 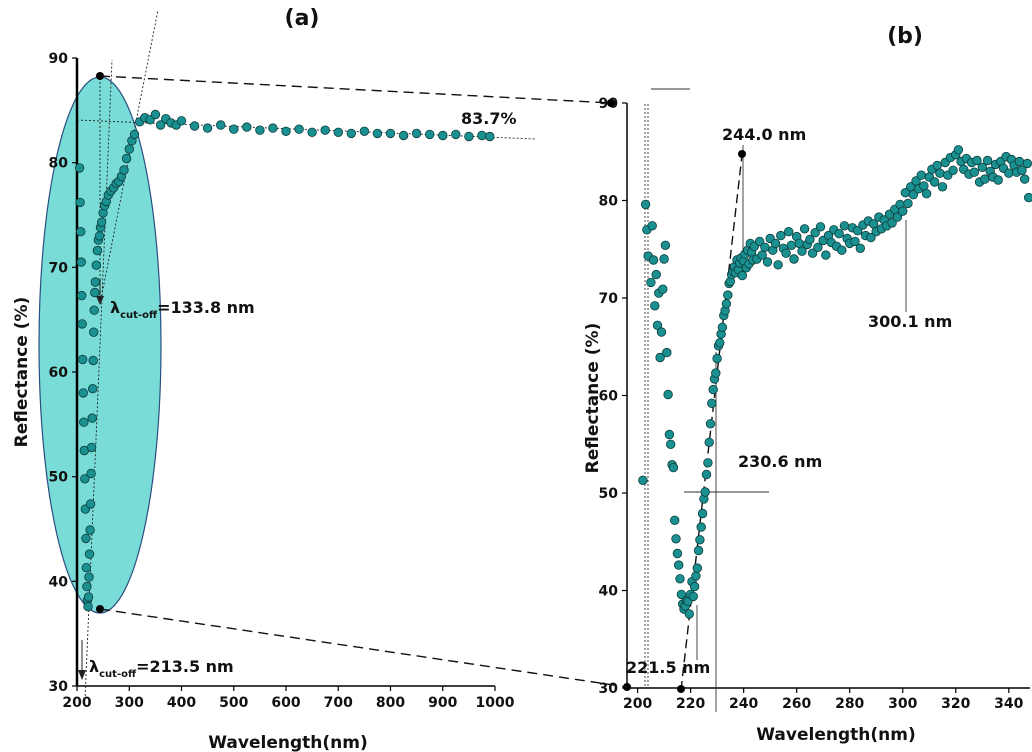 I want to click on zoom-connector-bottom, so click(x=363, y=648).